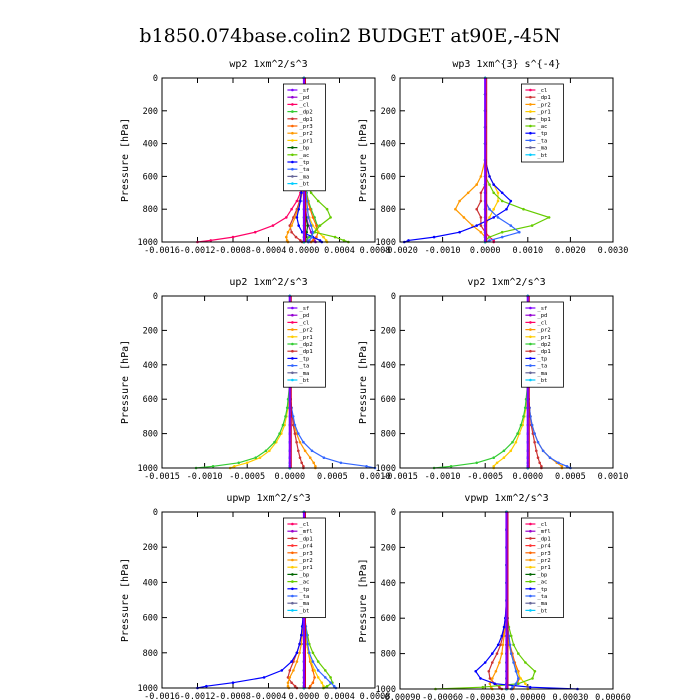 The width and height of the screenshot is (700, 700). Describe the element at coordinates (150, 366) in the screenshot. I see `y-tick-label: 400` at that location.